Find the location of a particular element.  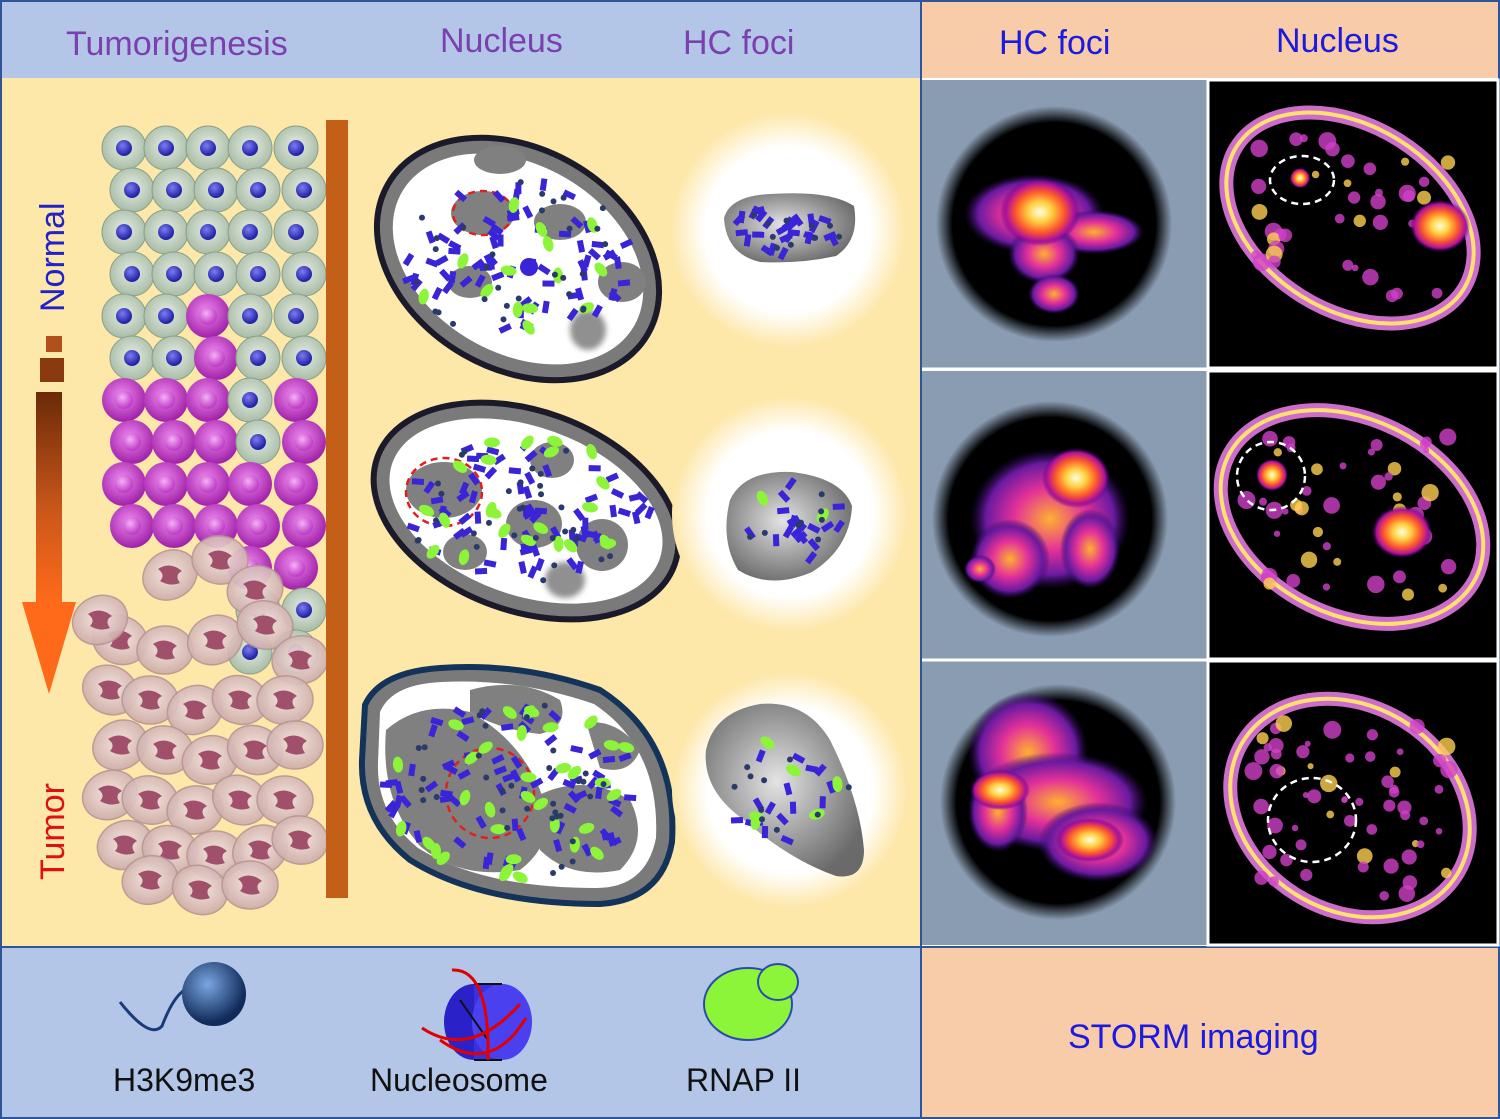

nucleus-tumor is located at coordinates (517, 785).